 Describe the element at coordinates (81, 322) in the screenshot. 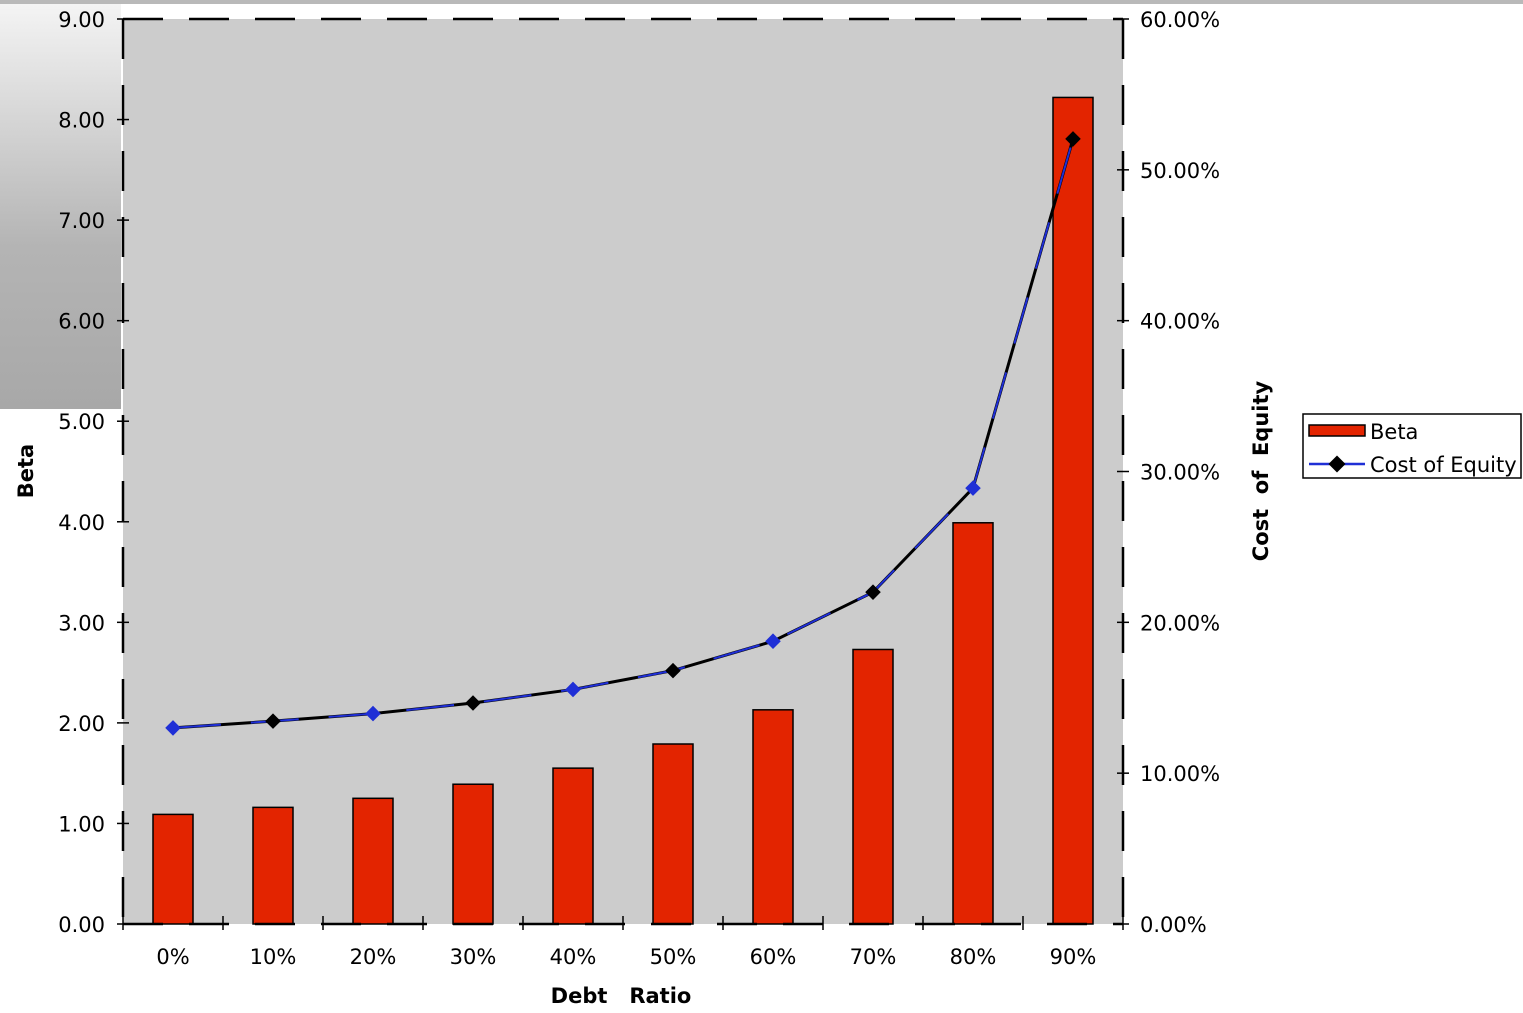

I see `y-tick-label: 6.00` at that location.